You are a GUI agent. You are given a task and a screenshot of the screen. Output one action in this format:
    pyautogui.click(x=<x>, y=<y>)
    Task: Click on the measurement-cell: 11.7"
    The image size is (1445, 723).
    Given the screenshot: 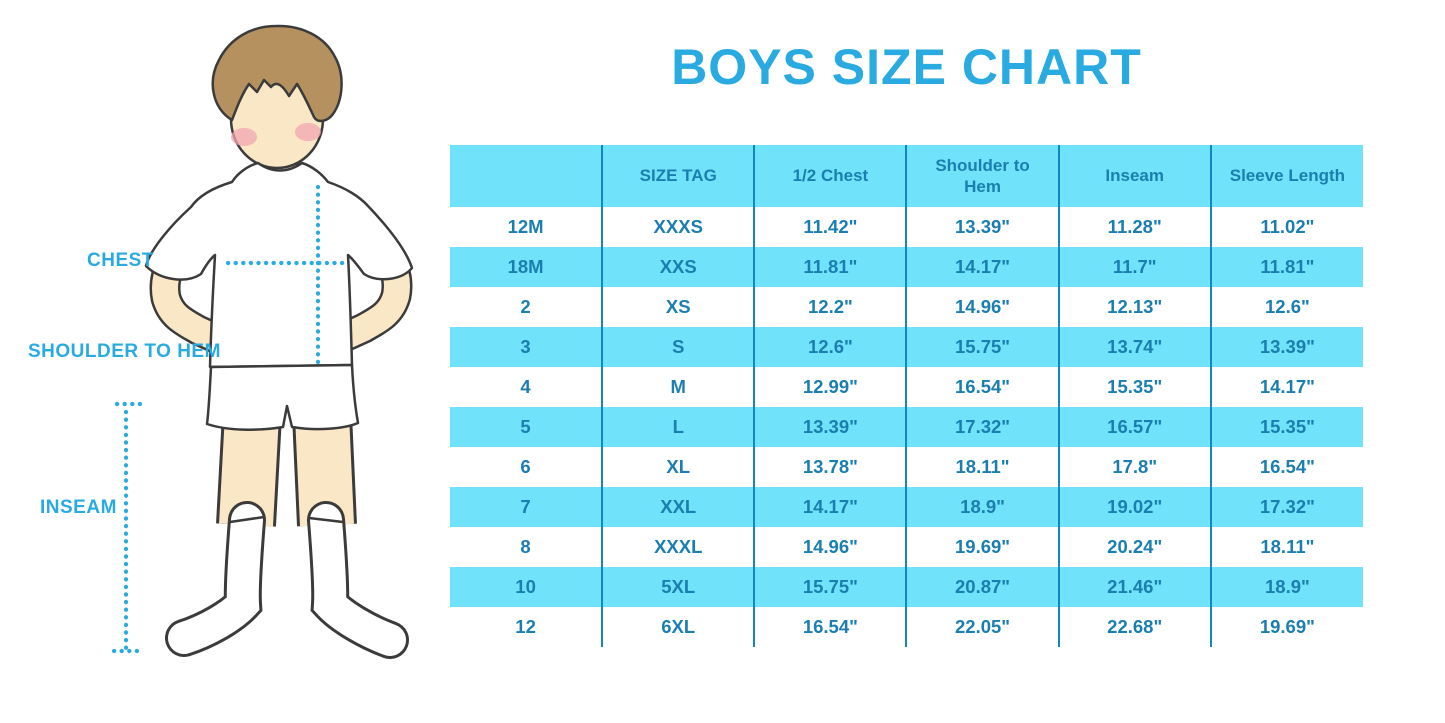 What is the action you would take?
    pyautogui.click(x=1134, y=267)
    